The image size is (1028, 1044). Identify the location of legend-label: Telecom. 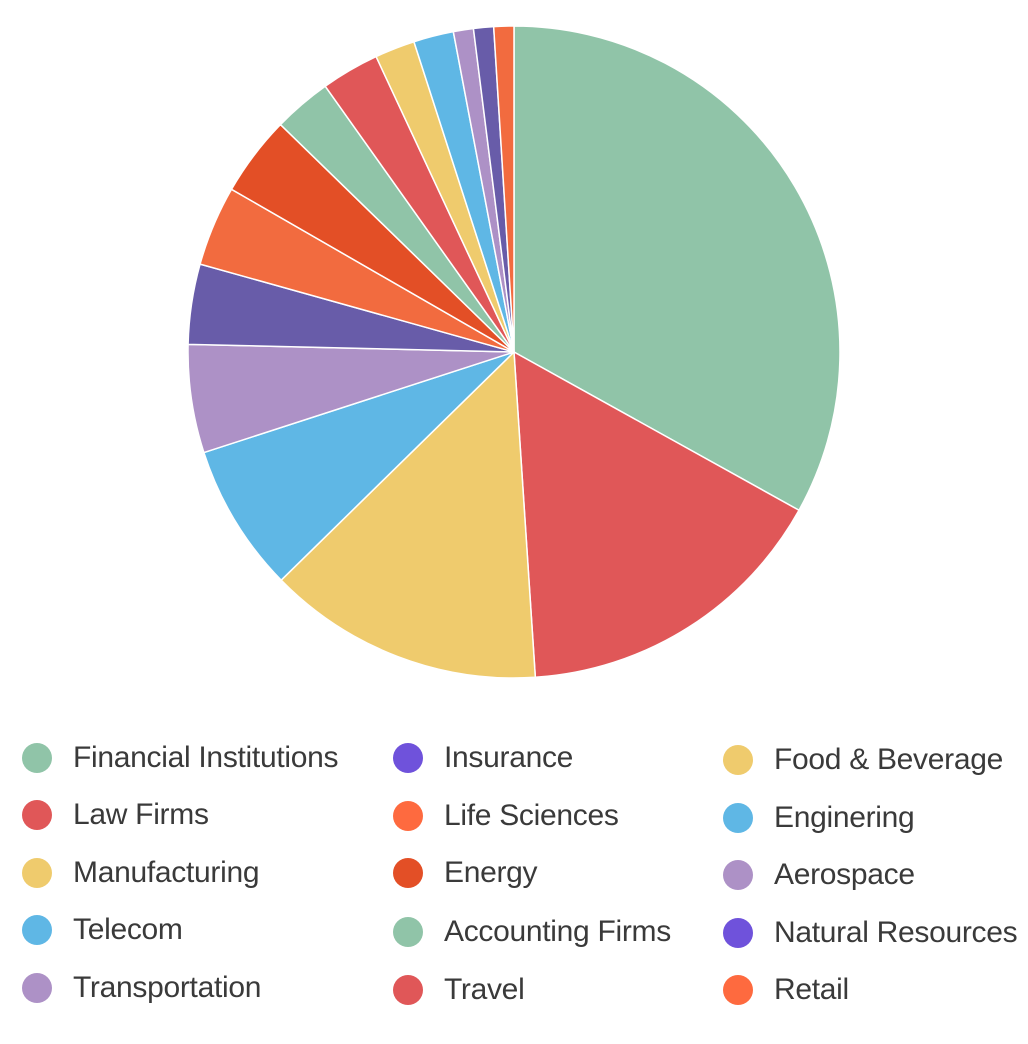
(128, 929).